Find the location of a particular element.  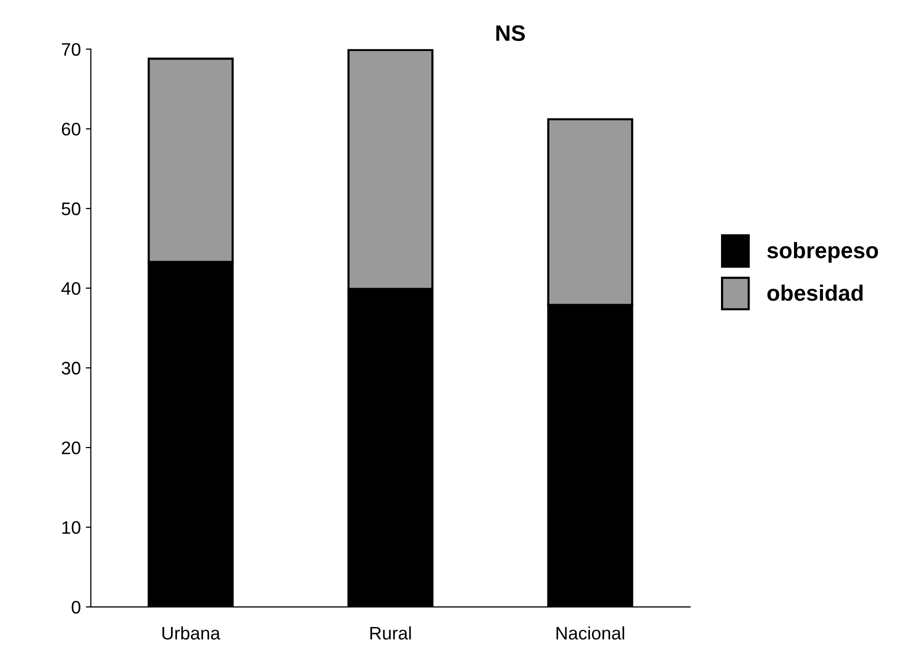

chart-title: NS is located at coordinates (510, 33).